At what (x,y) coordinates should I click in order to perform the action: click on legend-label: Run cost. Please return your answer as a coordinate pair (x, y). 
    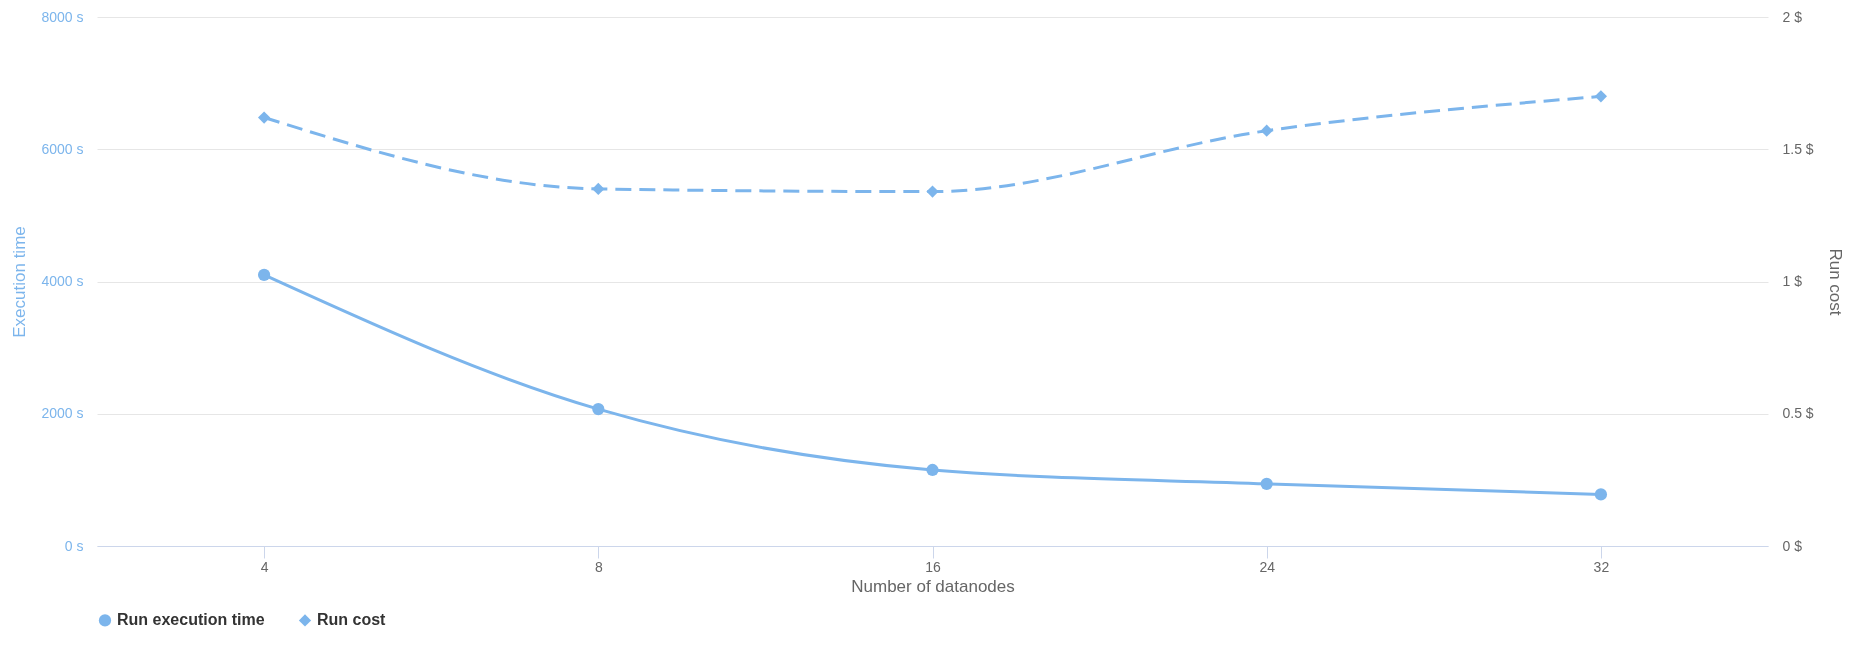
    Looking at the image, I should click on (352, 620).